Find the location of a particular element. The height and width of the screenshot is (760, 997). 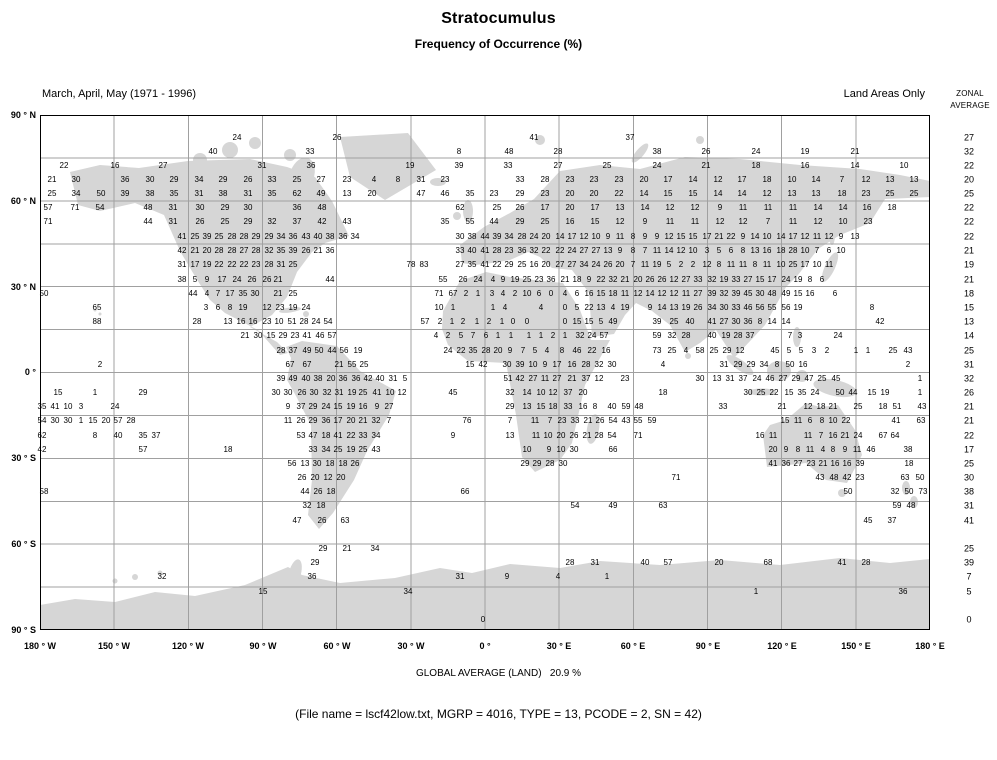

lat-tick-label: 60 ° N is located at coordinates (23, 201).